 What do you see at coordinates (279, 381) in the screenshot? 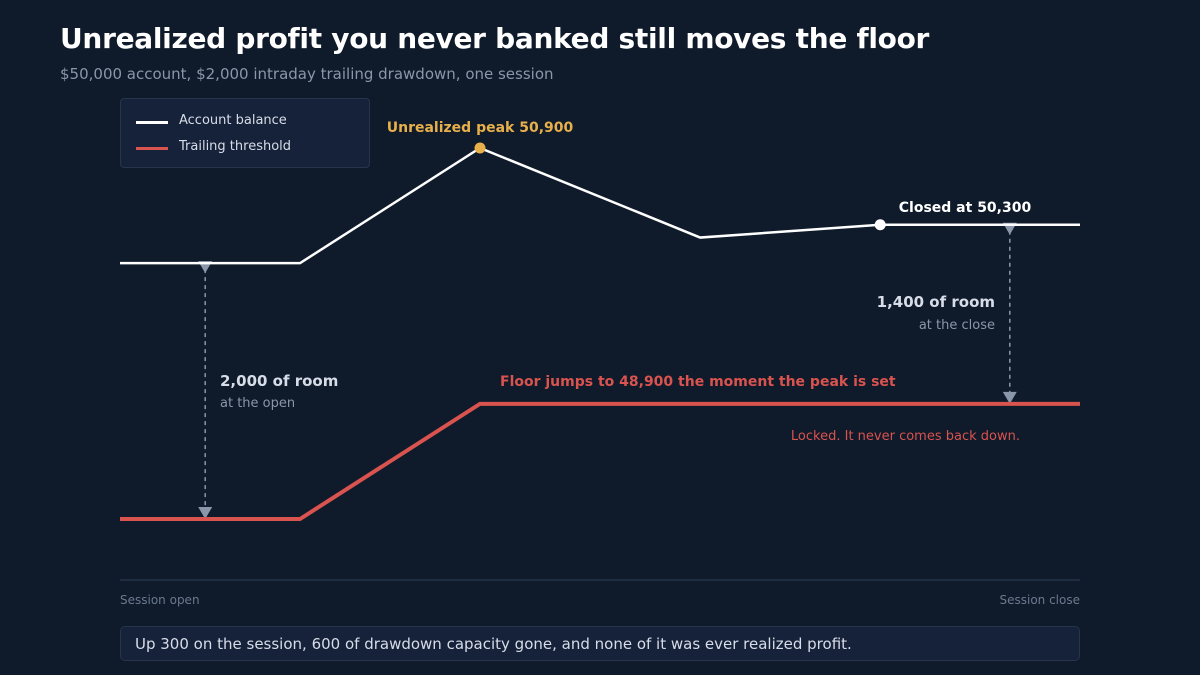
I see `open-room-annotation: 2,000 of room` at bounding box center [279, 381].